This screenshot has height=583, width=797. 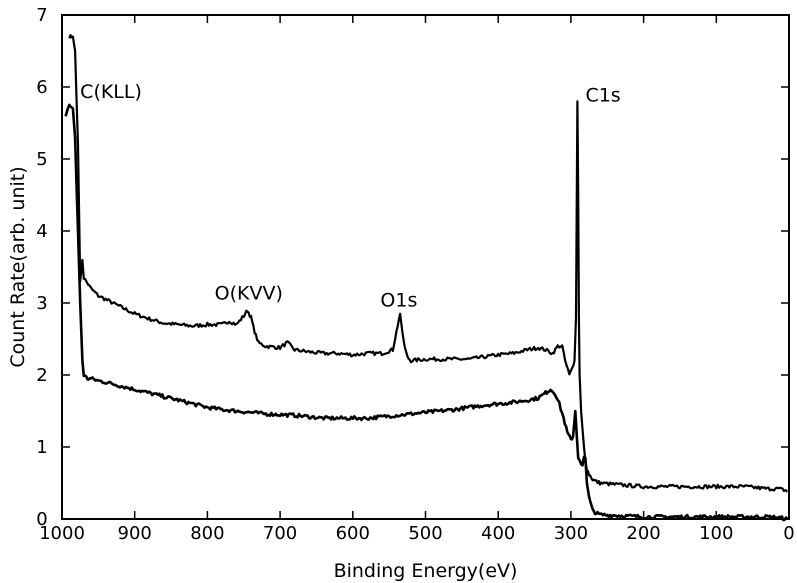 I want to click on x-tick-label: 0, so click(x=788, y=533).